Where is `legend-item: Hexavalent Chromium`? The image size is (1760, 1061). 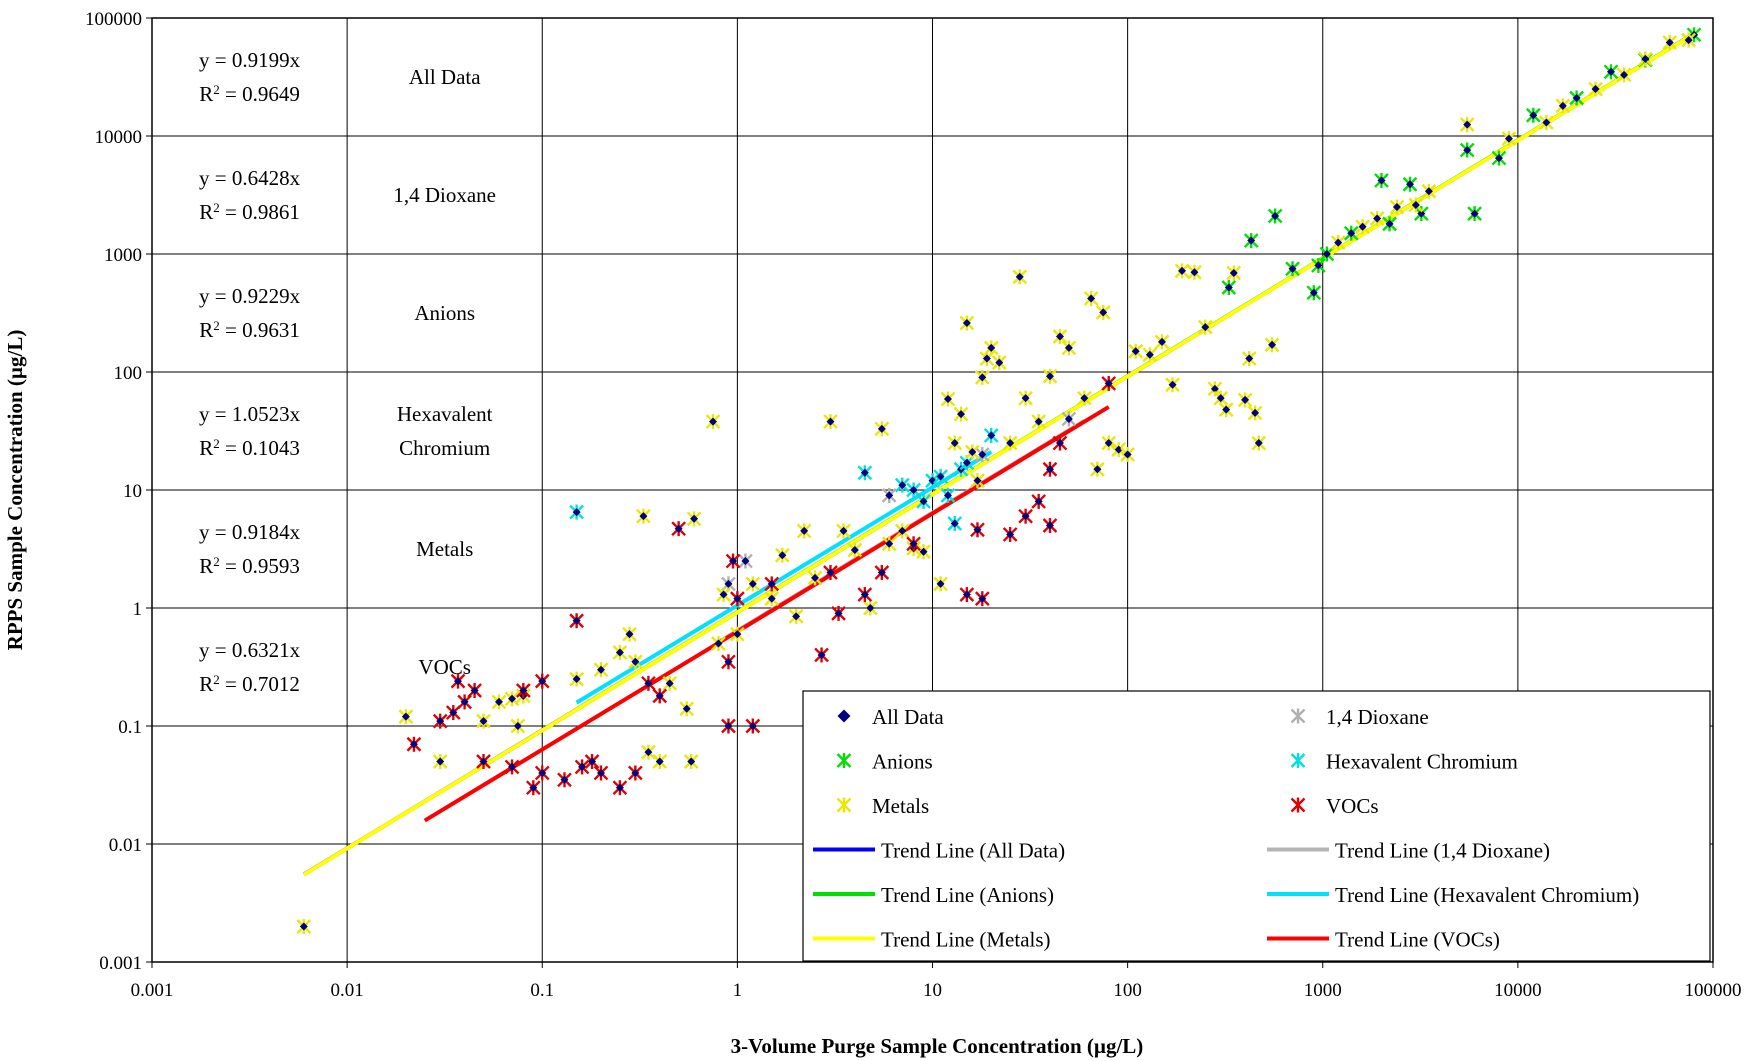 legend-item: Hexavalent Chromium is located at coordinates (1404, 762).